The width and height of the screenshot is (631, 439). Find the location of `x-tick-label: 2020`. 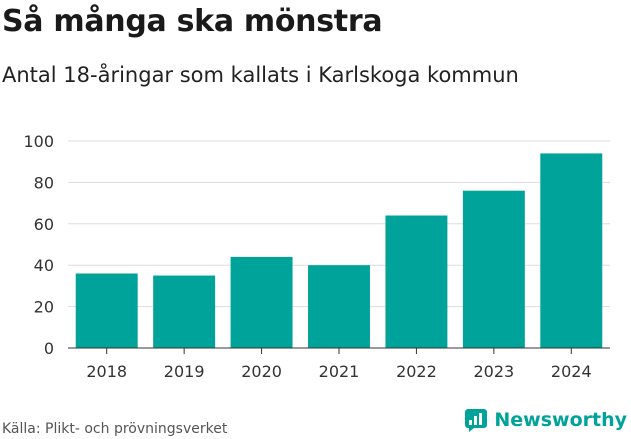

x-tick-label: 2020 is located at coordinates (261, 371).